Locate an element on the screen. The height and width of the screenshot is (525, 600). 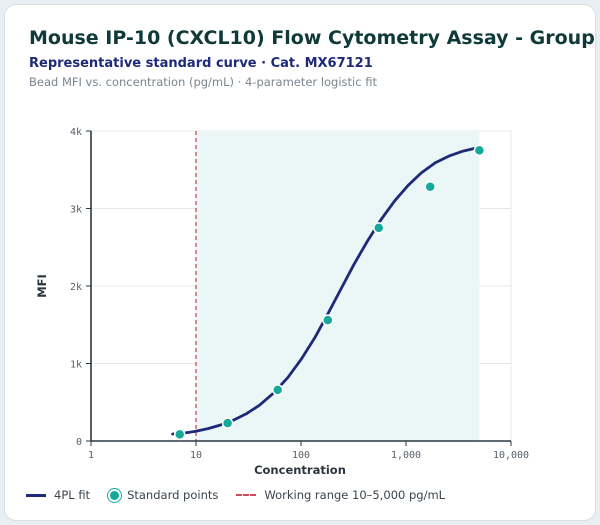
y-tick-label: 1k is located at coordinates (76, 365).